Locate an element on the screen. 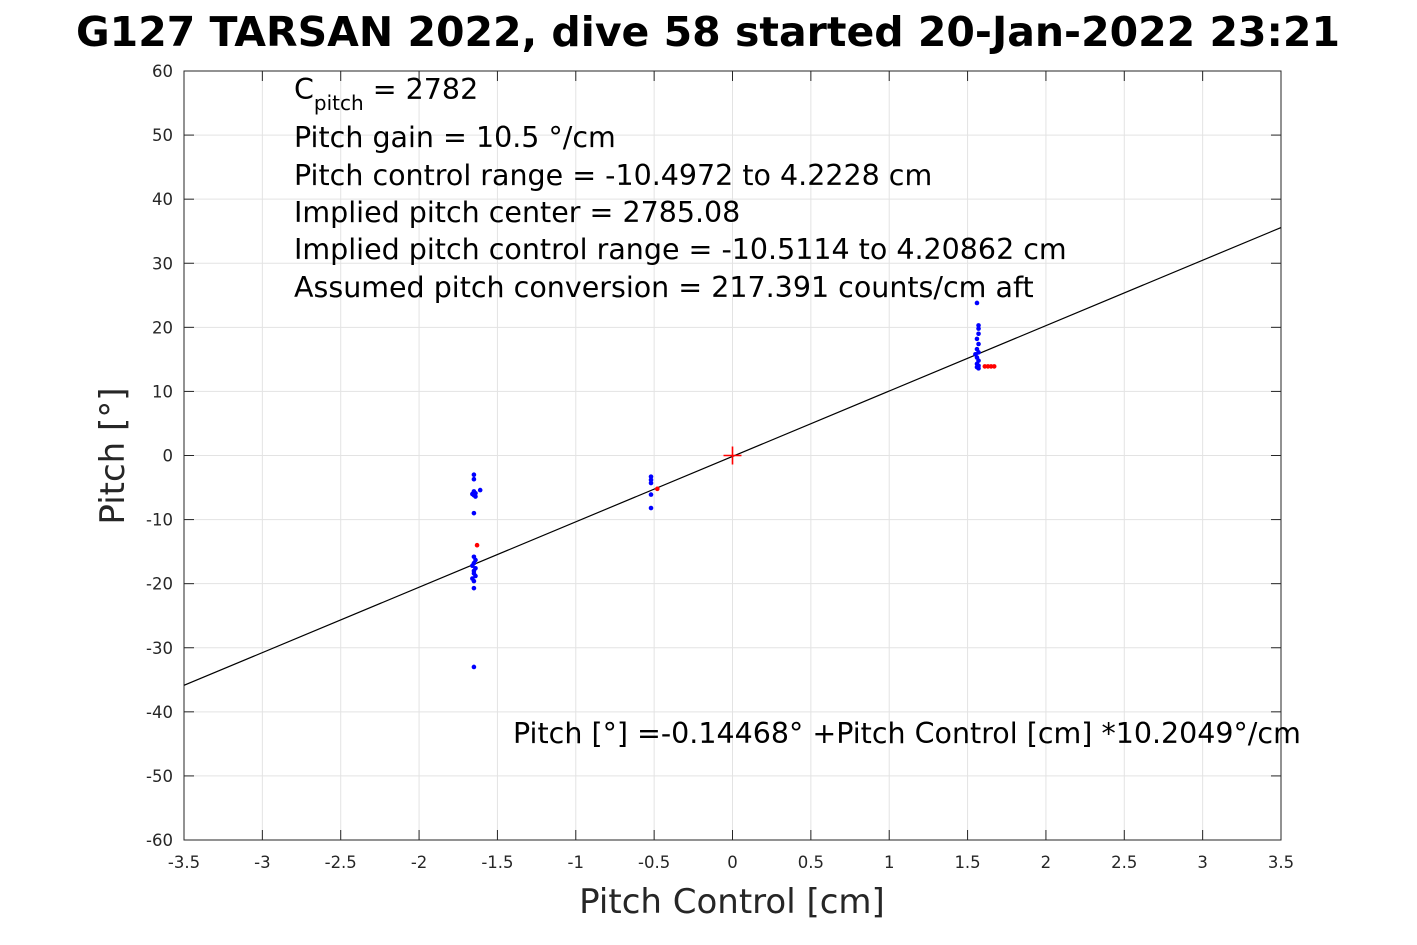 The image size is (1417, 945). x-tick-label: 1.5 is located at coordinates (967, 862).